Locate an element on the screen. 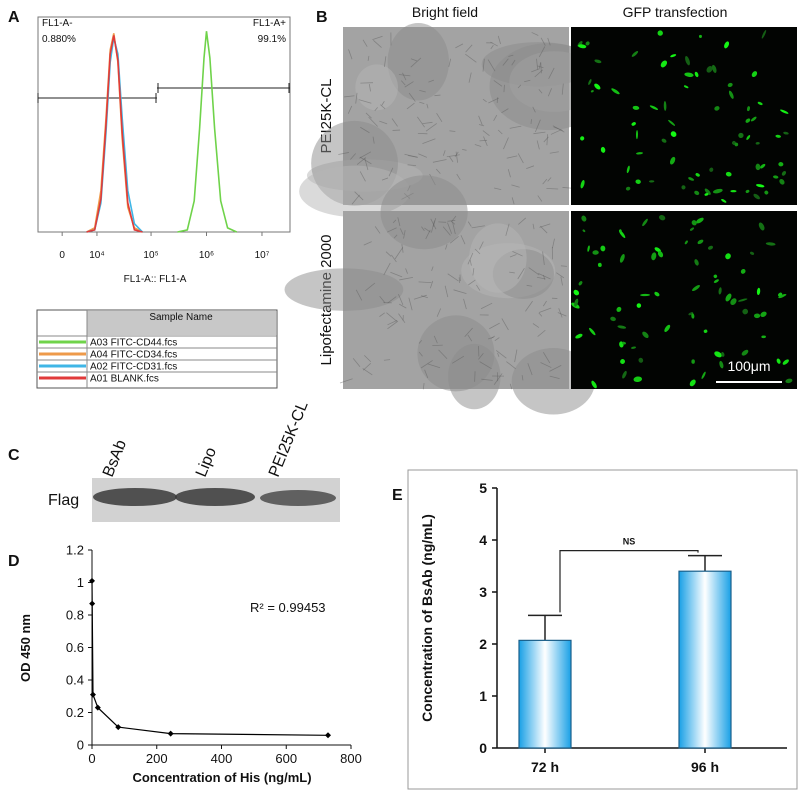 This screenshot has width=800, height=790. blot-row-label: Flag is located at coordinates (63, 500).